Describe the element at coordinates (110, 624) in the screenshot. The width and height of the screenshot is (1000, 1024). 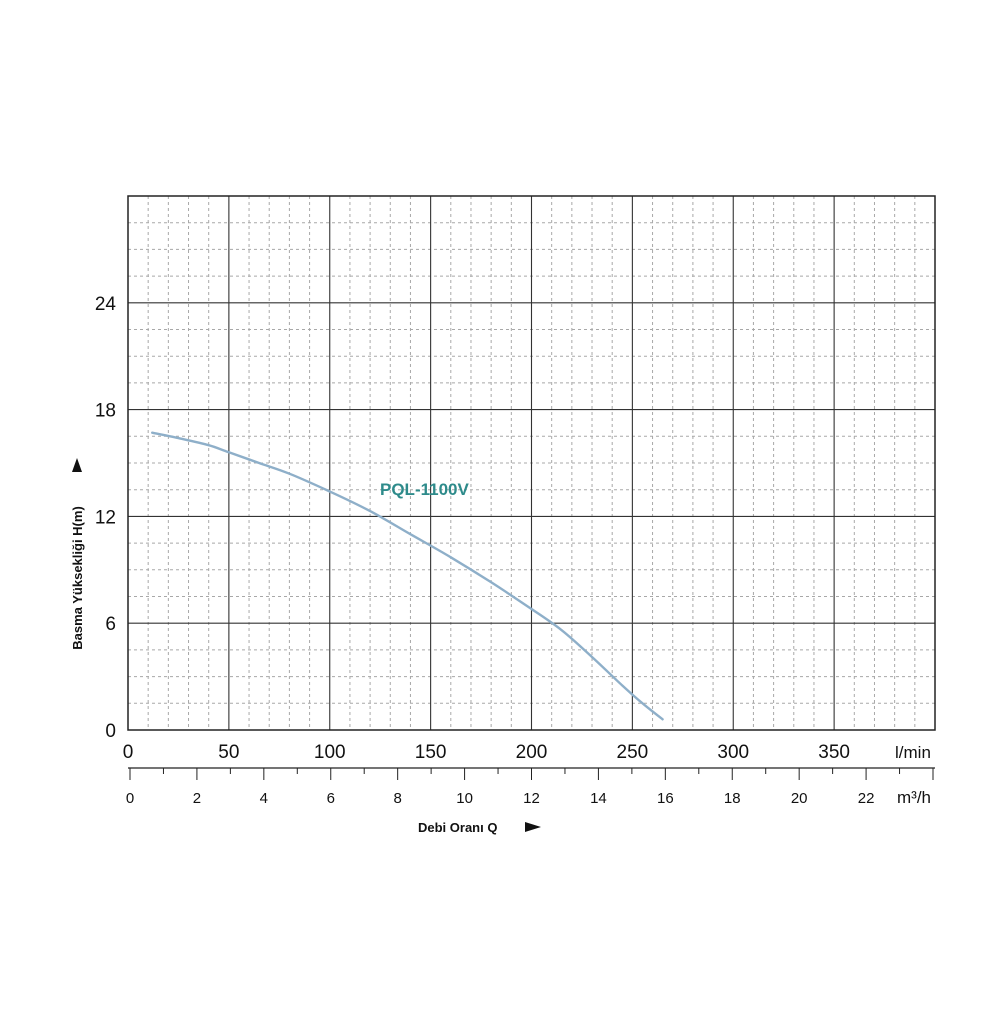
I see `y-tick-label: 6` at that location.